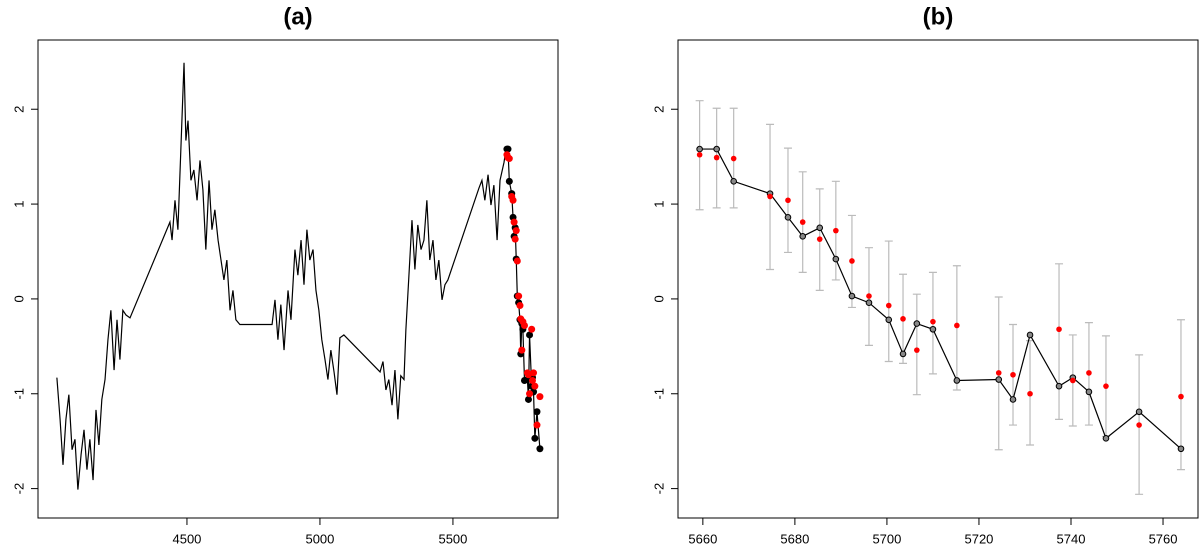  What do you see at coordinates (1163, 538) in the screenshot?
I see `x-tick-label: 5760` at bounding box center [1163, 538].